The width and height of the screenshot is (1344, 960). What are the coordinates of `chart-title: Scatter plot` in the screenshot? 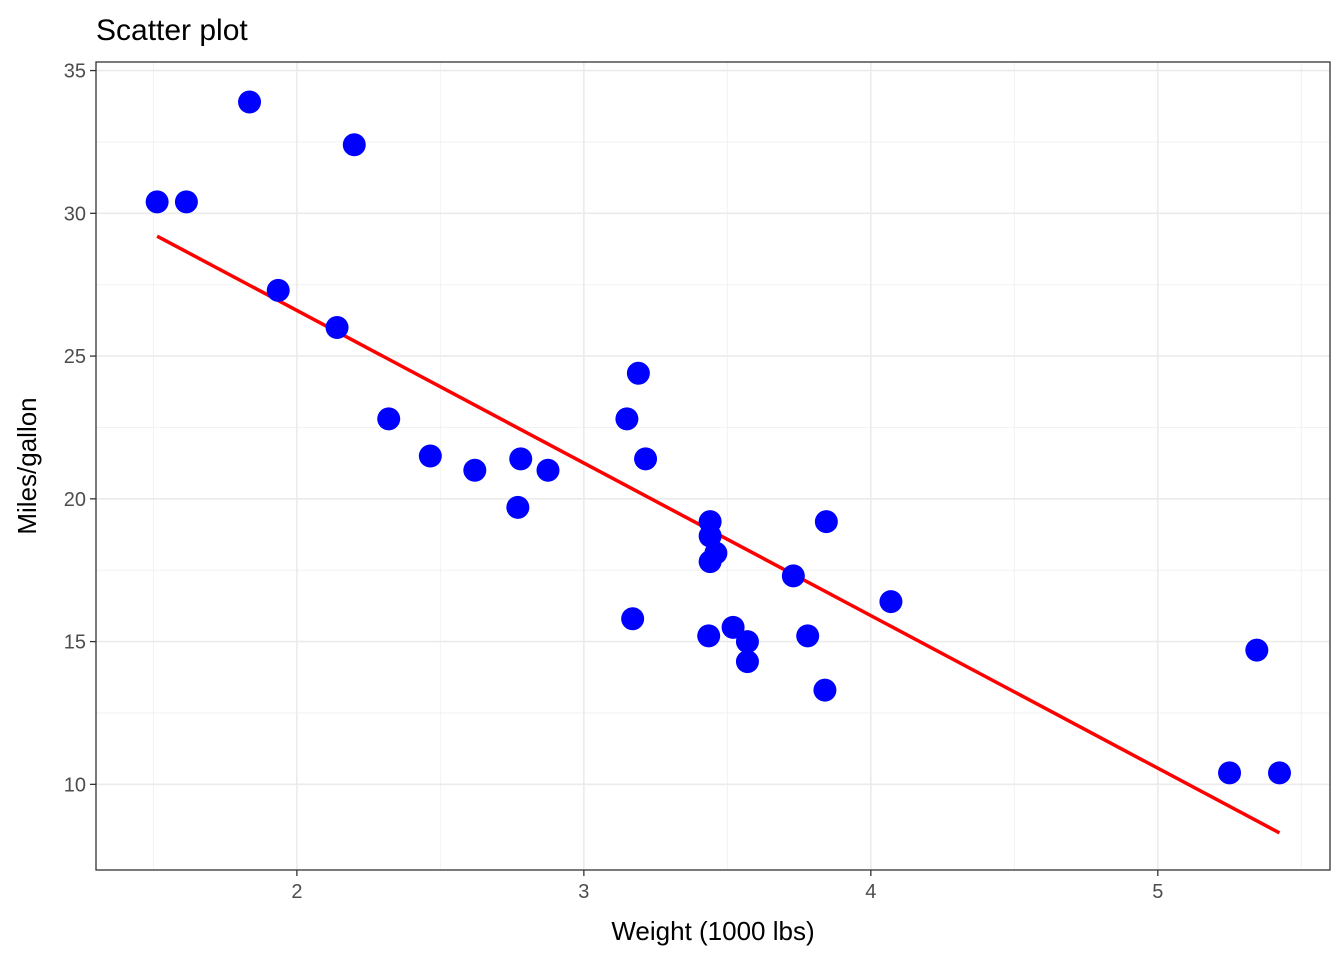 It's located at (172, 30).